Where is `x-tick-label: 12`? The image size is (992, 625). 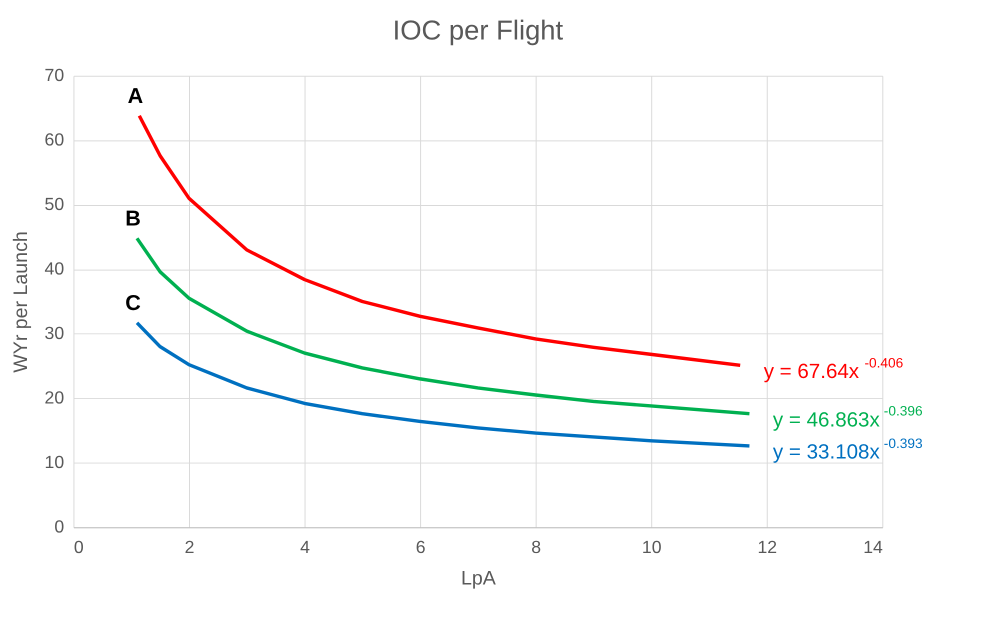 x-tick-label: 12 is located at coordinates (767, 547).